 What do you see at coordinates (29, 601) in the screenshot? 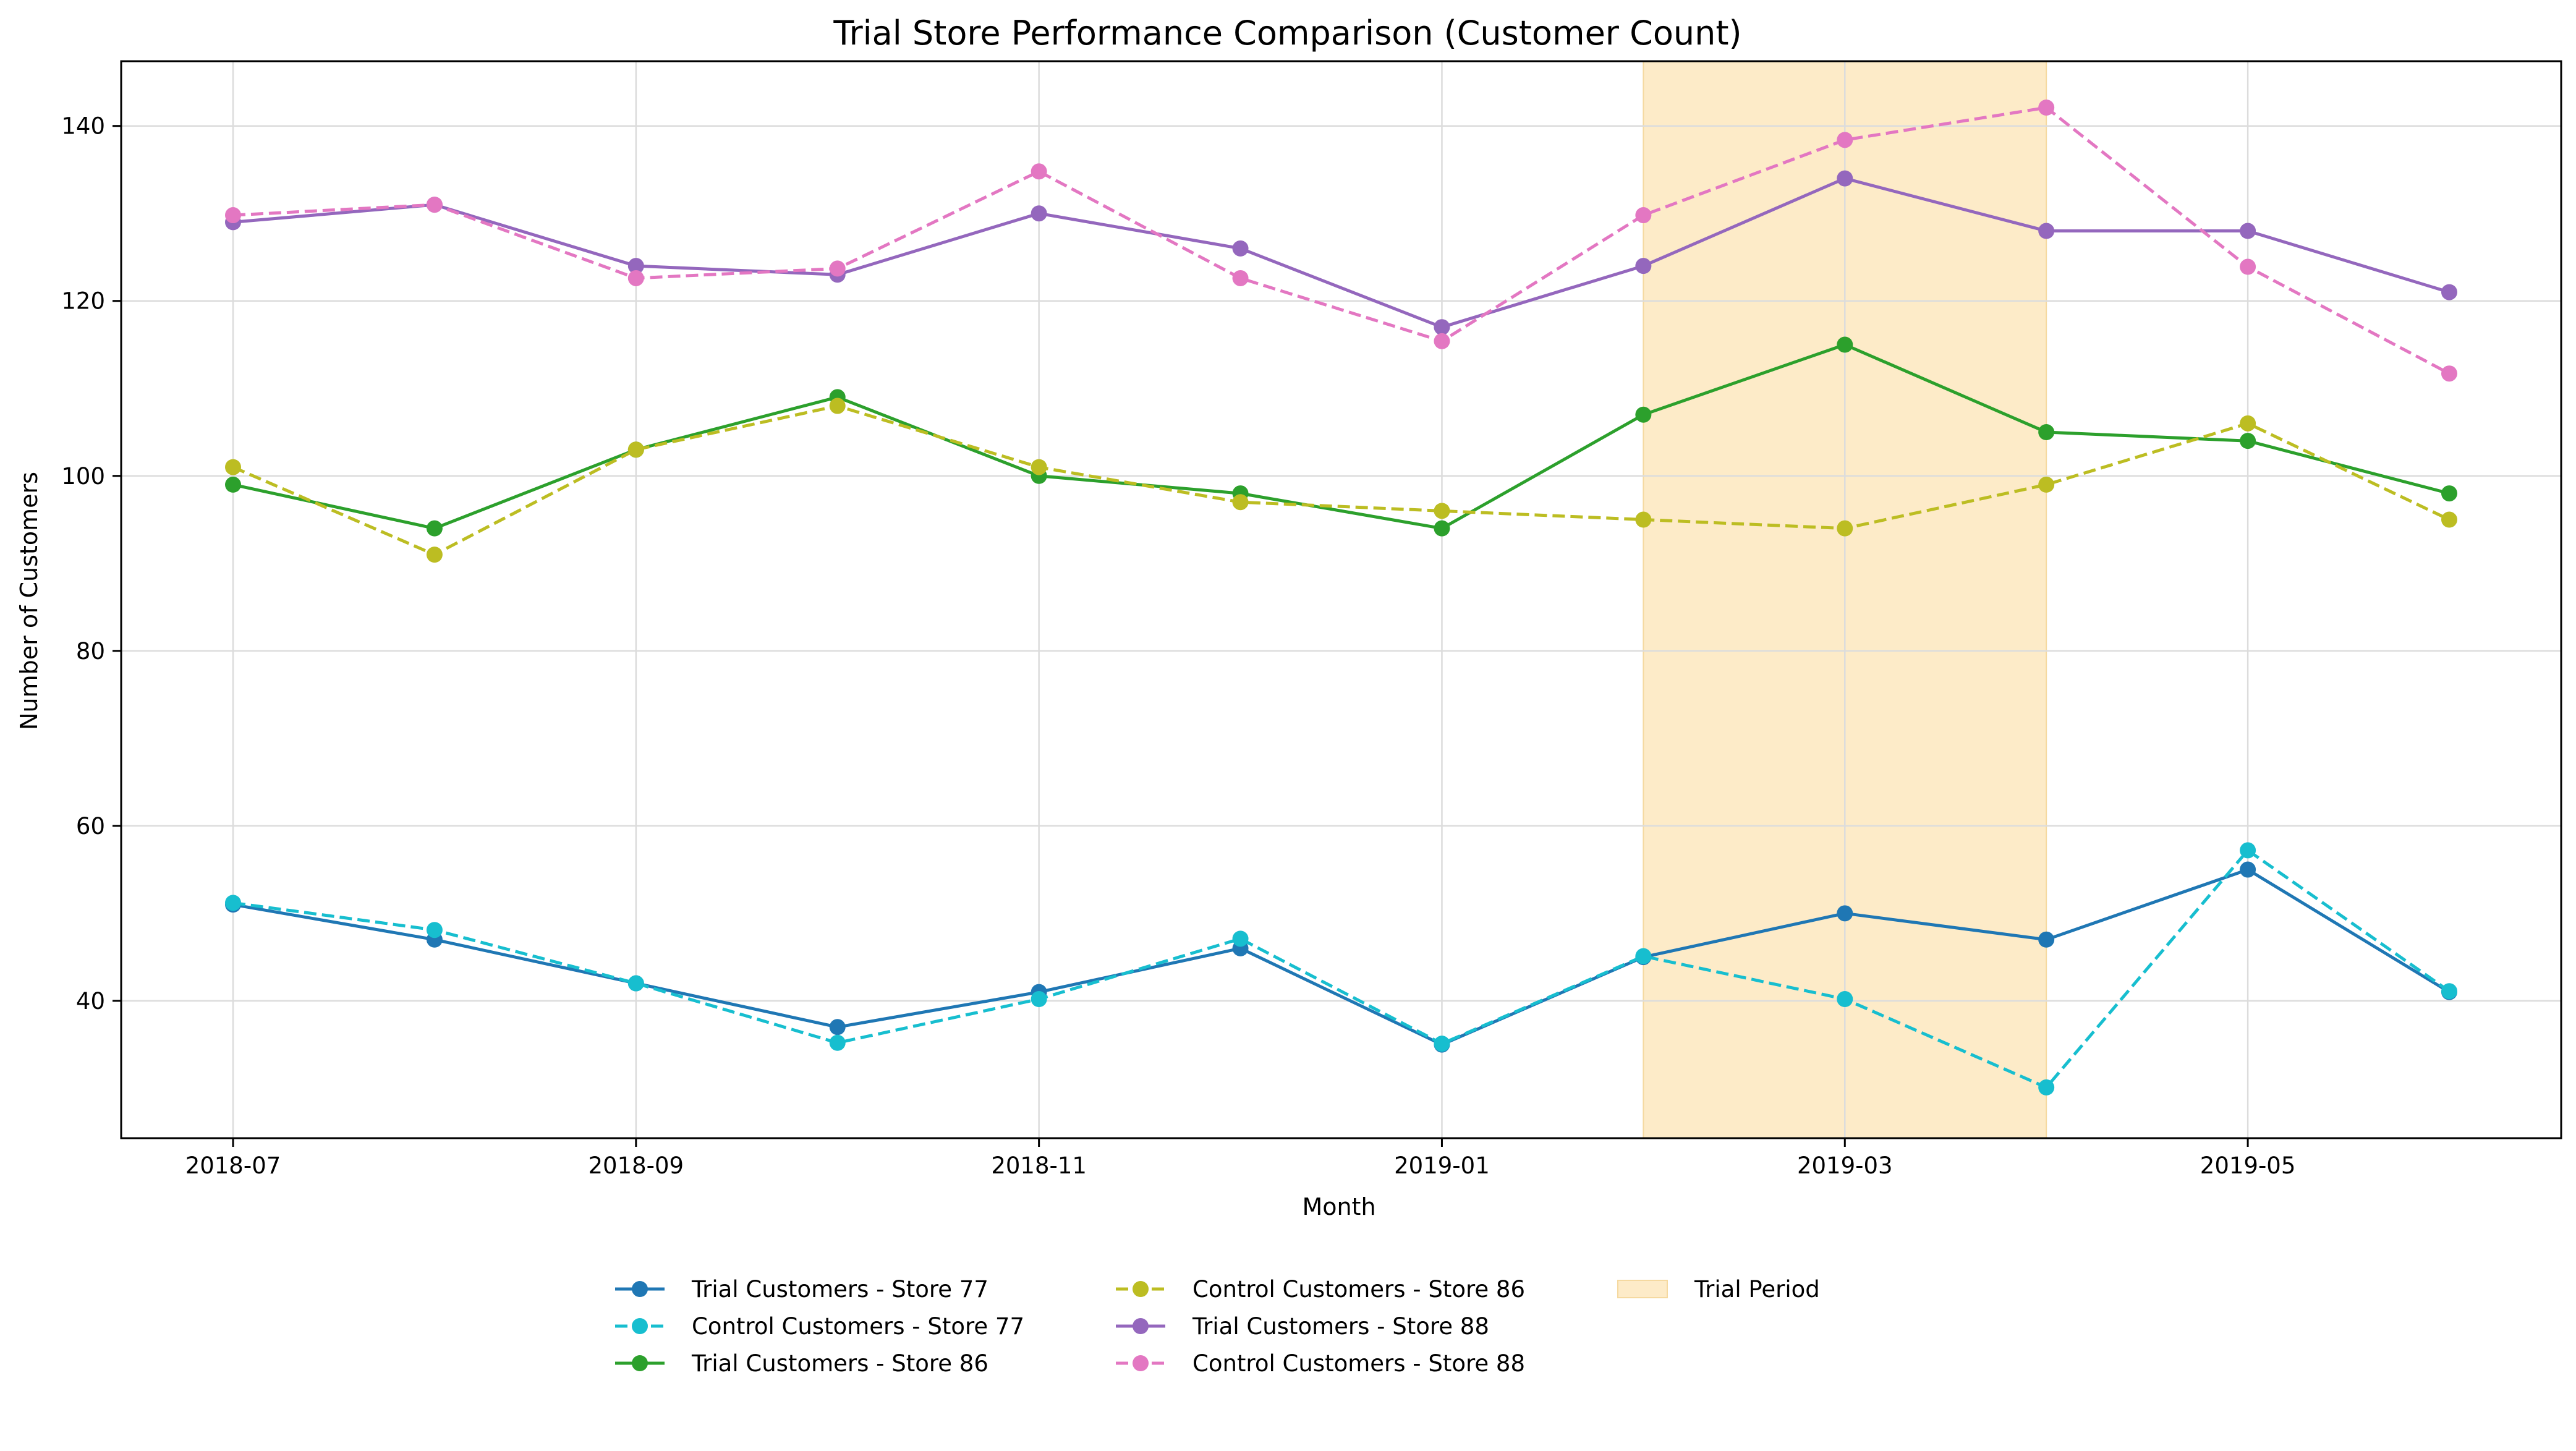
I see `y-axis-label: Number of Customers` at bounding box center [29, 601].